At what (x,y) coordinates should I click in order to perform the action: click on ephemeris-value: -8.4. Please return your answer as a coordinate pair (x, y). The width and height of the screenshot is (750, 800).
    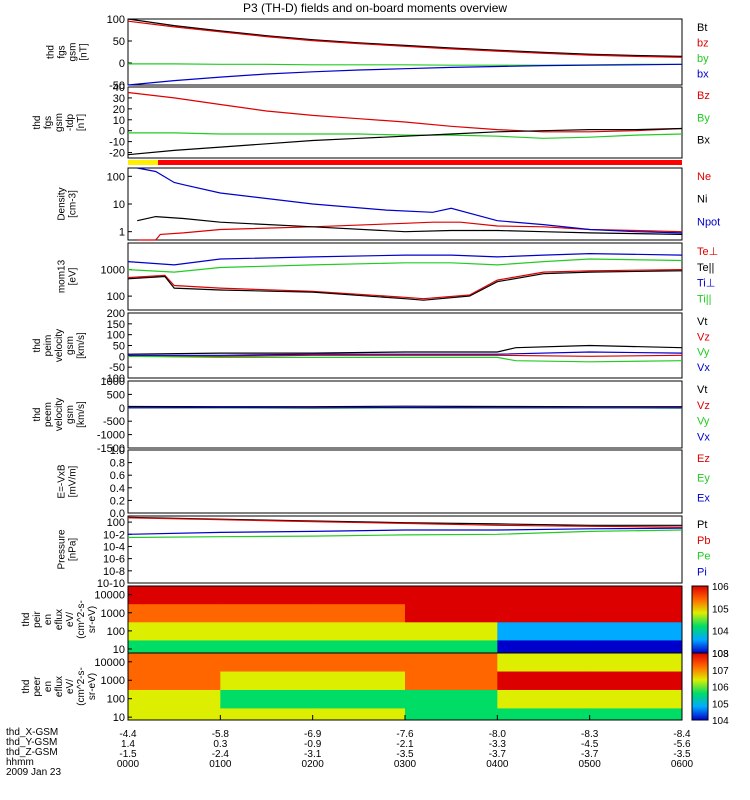
    Looking at the image, I should click on (682, 734).